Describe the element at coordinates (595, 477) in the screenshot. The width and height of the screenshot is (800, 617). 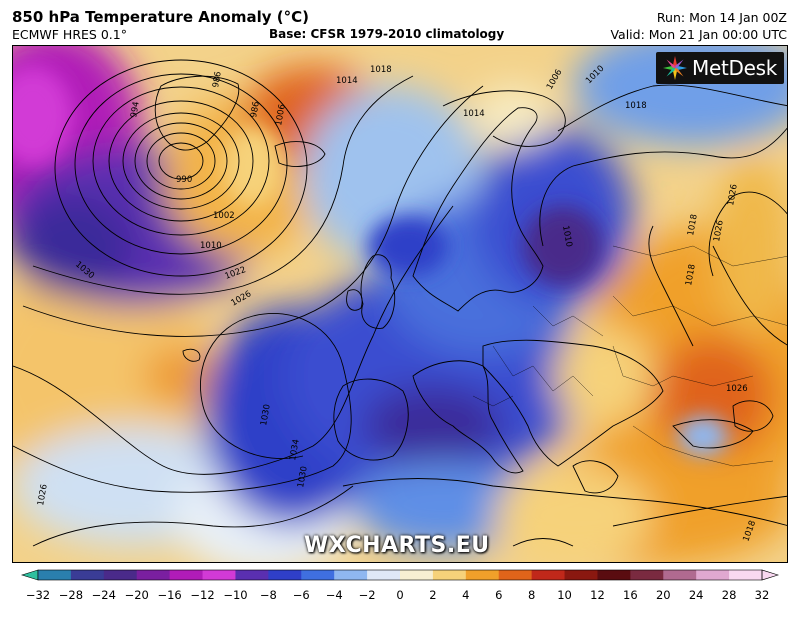
I see `greece-coast` at that location.